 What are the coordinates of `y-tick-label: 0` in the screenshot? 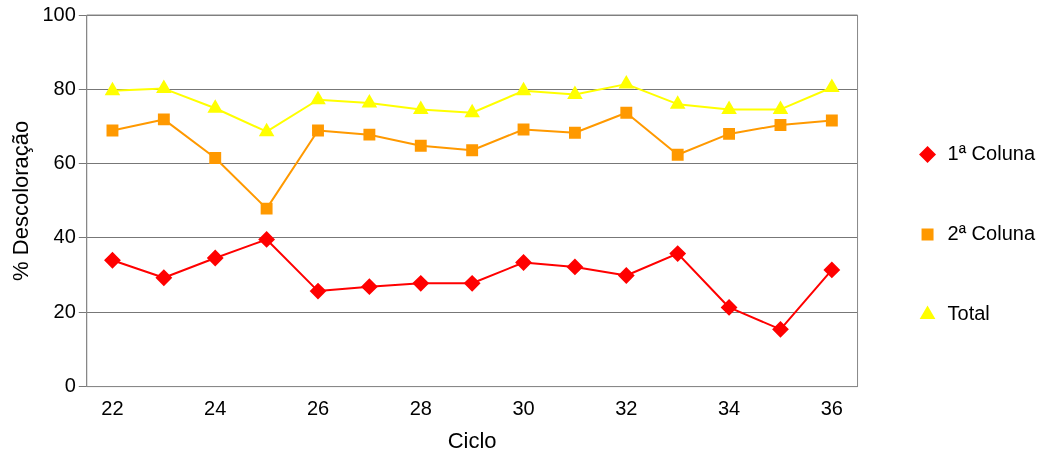 It's located at (70, 385).